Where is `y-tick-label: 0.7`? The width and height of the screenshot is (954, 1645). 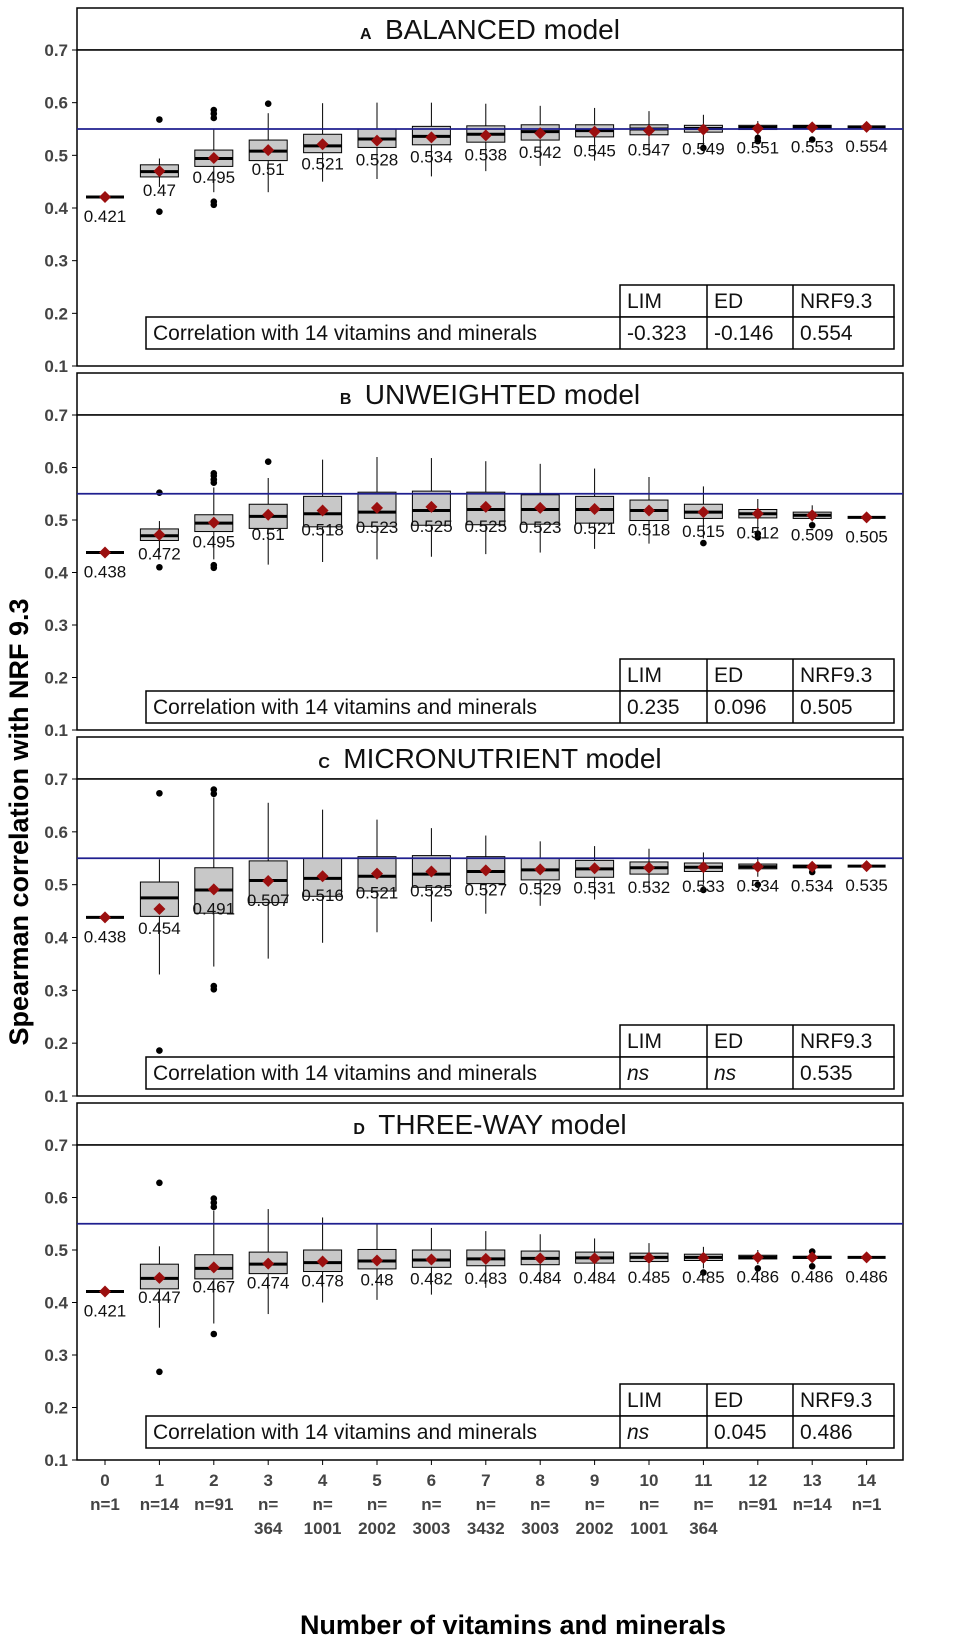 y-tick-label: 0.7 is located at coordinates (56, 779).